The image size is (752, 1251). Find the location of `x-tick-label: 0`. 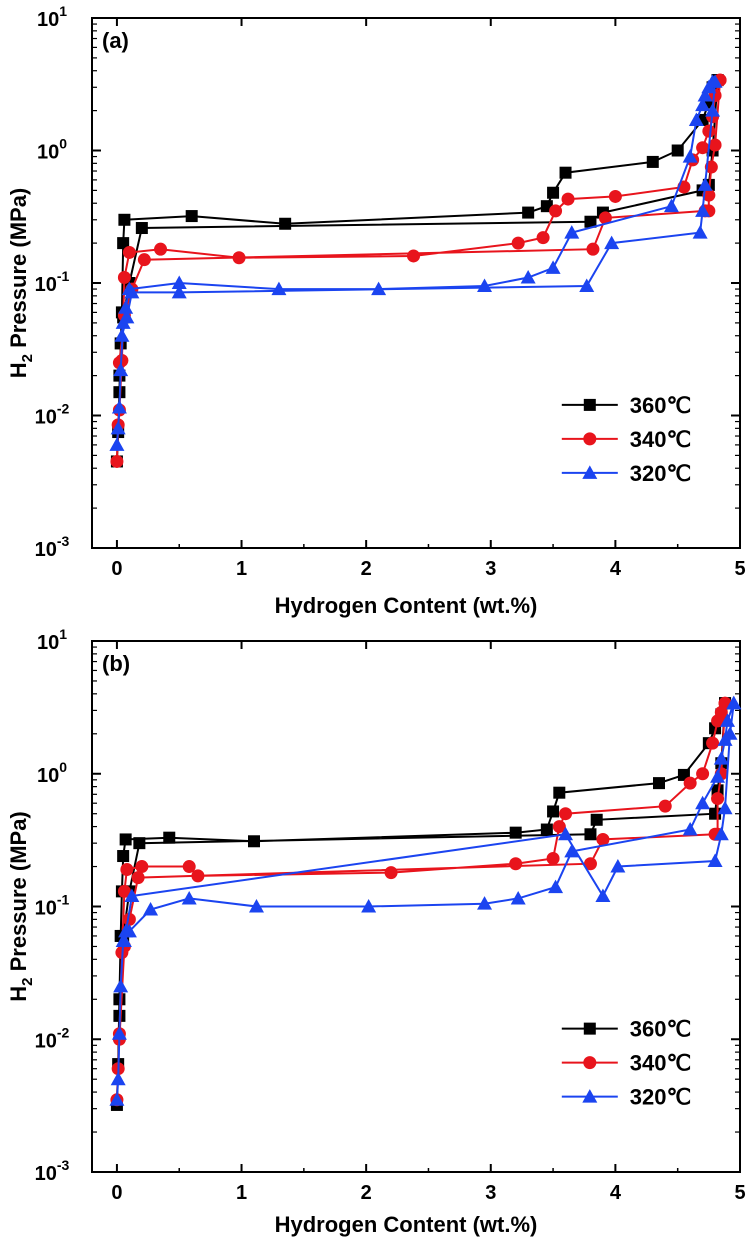

x-tick-label: 0 is located at coordinates (116, 569).